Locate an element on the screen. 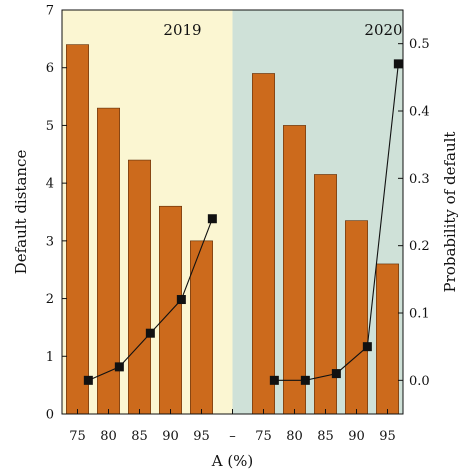  y-tick-label: 4 is located at coordinates (50, 184).